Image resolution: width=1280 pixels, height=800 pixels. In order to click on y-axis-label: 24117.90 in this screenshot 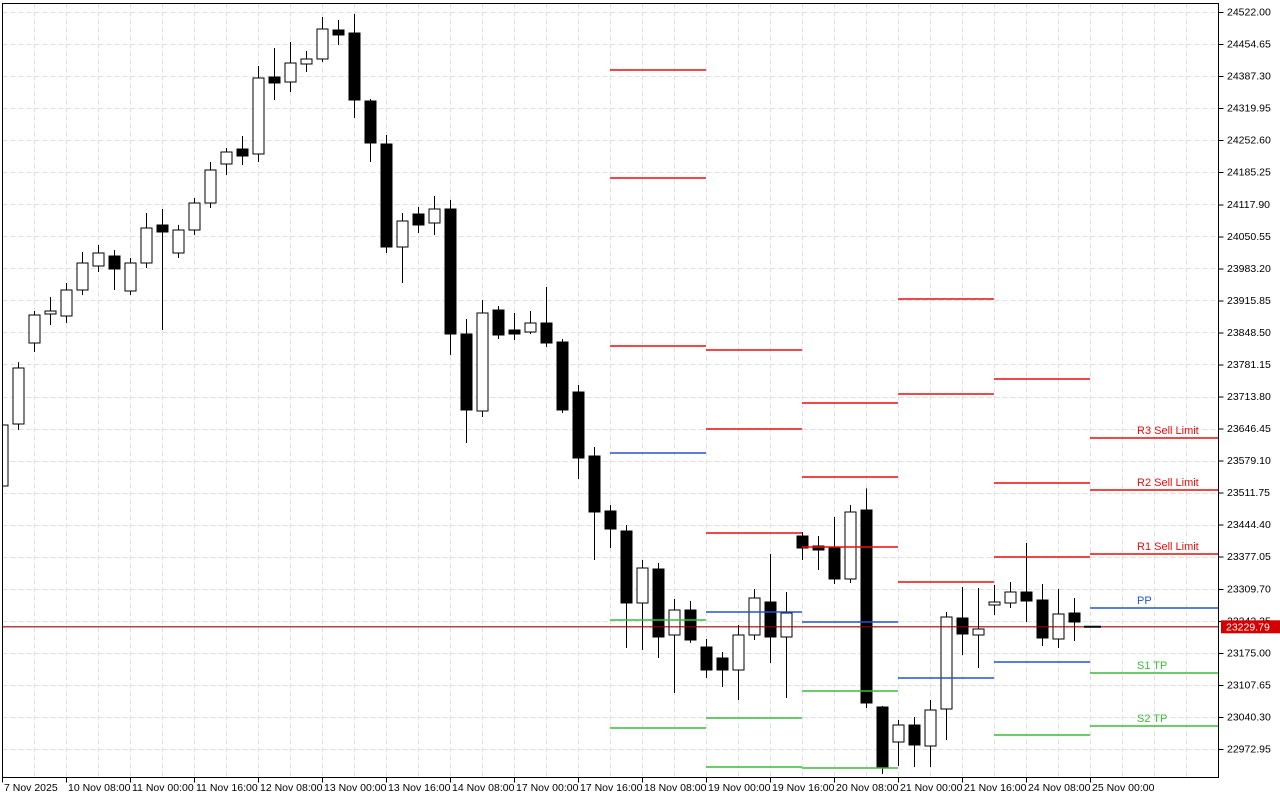, I will do `click(1248, 205)`.